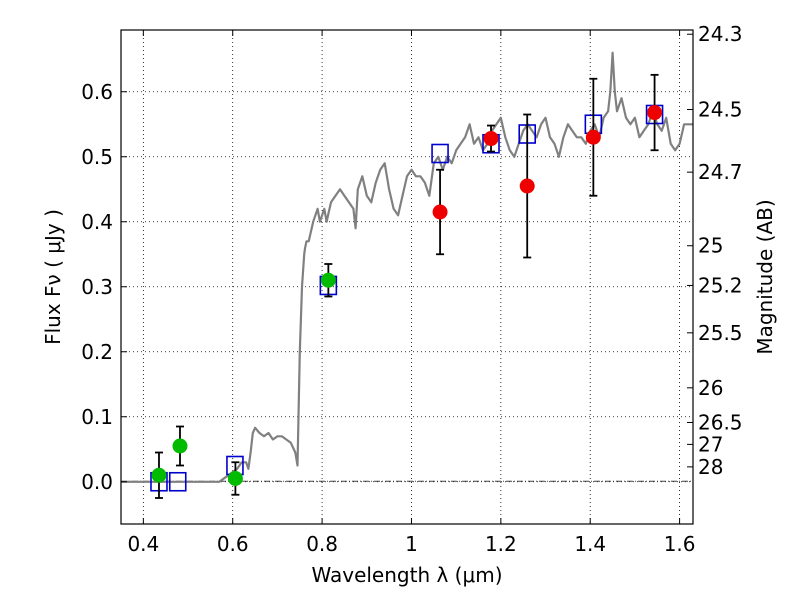 This screenshot has height=600, width=800. Describe the element at coordinates (53, 277) in the screenshot. I see `y-axis-label: Flux Fν ( μJy )` at that location.